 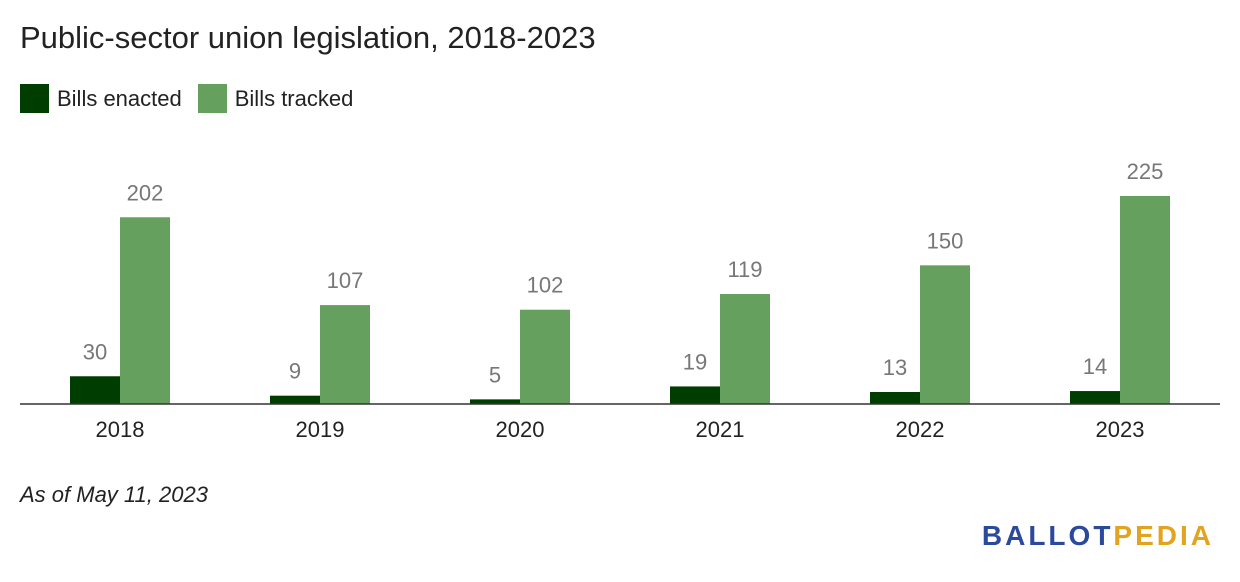 I want to click on legend-item-tracked: Bills tracked, so click(x=275, y=98).